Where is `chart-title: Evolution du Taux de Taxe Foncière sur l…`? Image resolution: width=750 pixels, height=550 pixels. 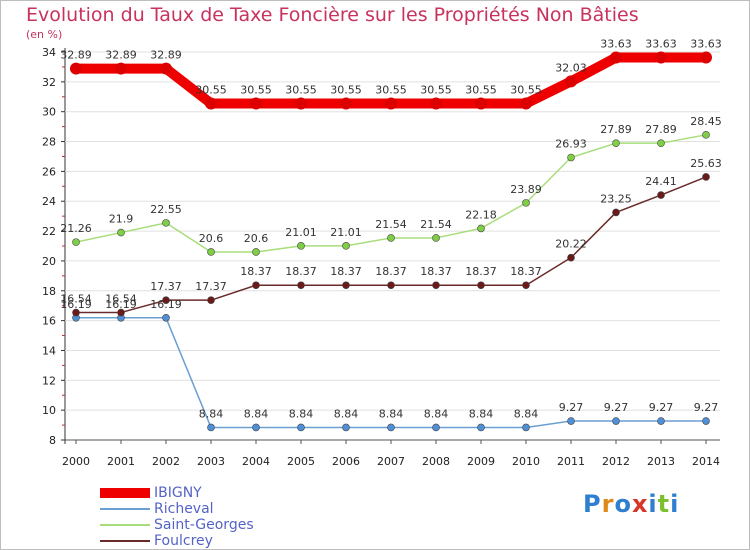
chart-title: Evolution du Taux de Taxe Foncière sur l… is located at coordinates (332, 15).